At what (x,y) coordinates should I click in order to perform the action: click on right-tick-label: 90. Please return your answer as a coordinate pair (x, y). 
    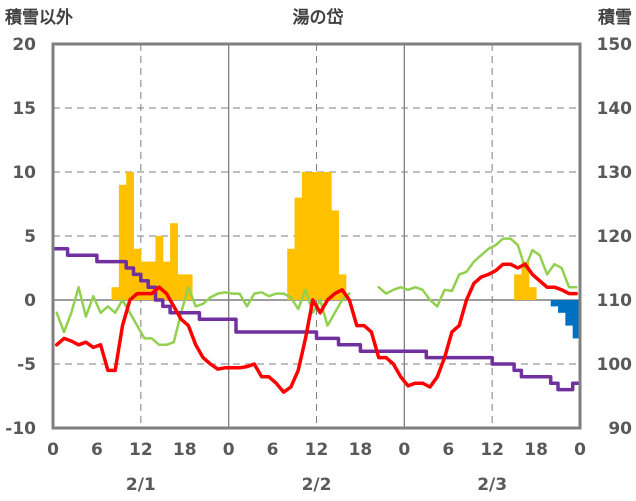
    Looking at the image, I should click on (620, 429).